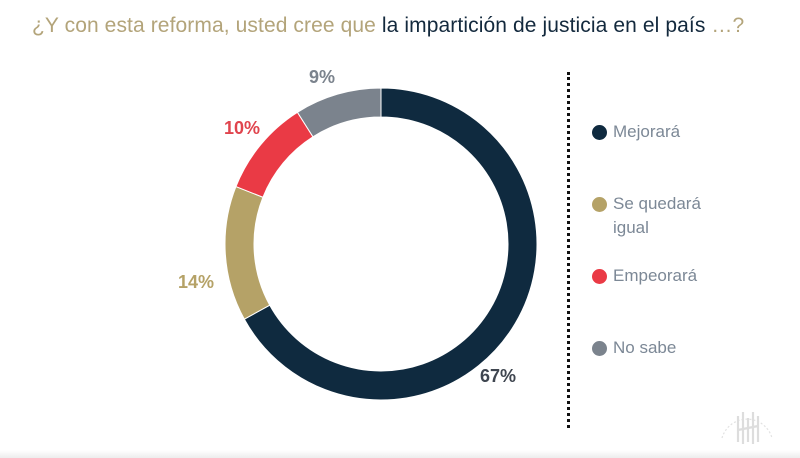 The height and width of the screenshot is (458, 800). What do you see at coordinates (599, 276) in the screenshot?
I see `legend-dot-empeorara` at bounding box center [599, 276].